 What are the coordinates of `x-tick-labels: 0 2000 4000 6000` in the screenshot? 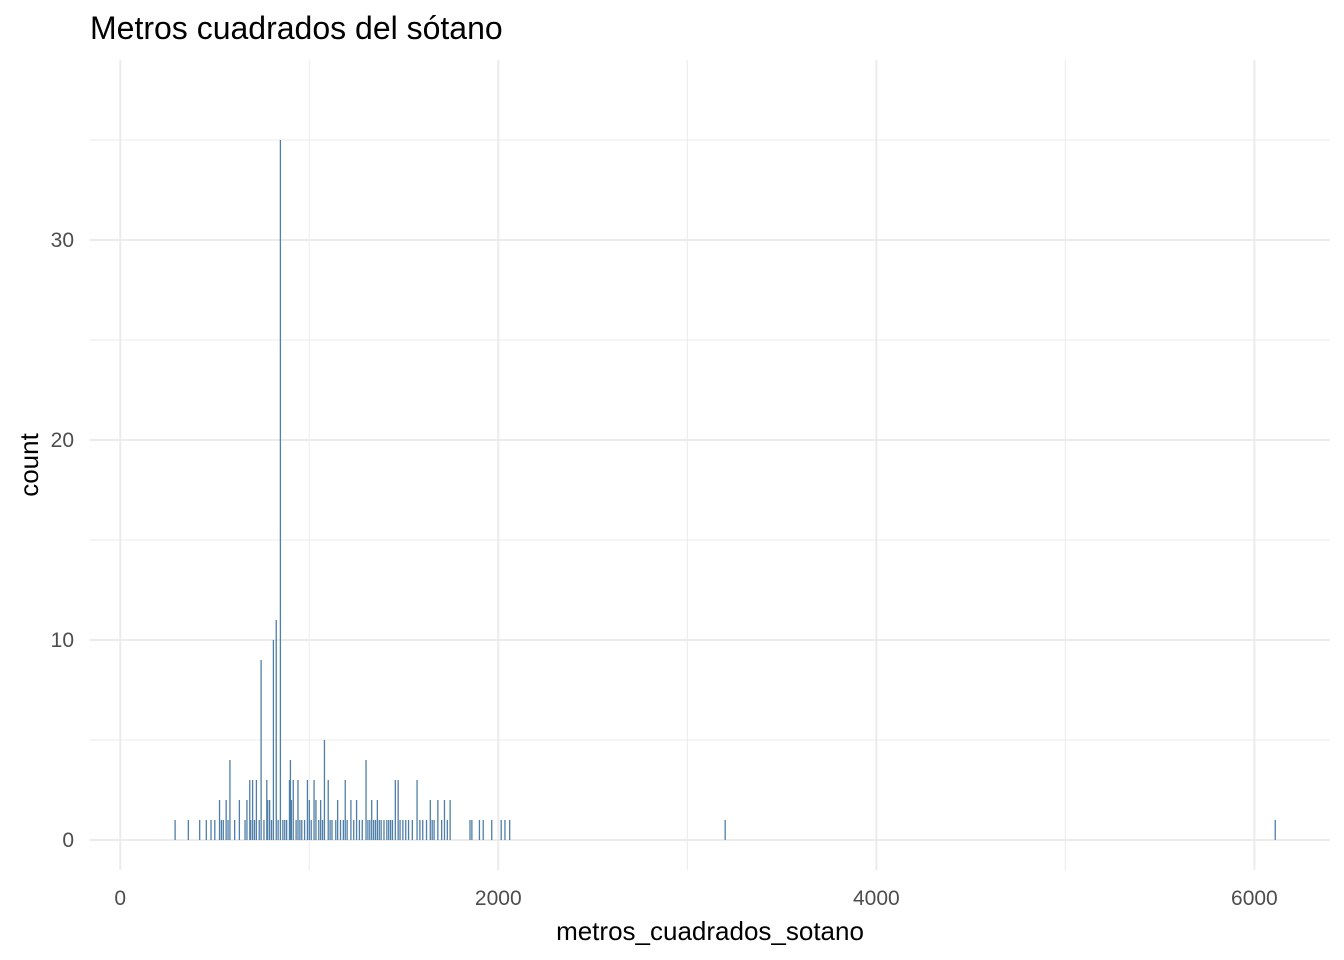 It's located at (695, 898).